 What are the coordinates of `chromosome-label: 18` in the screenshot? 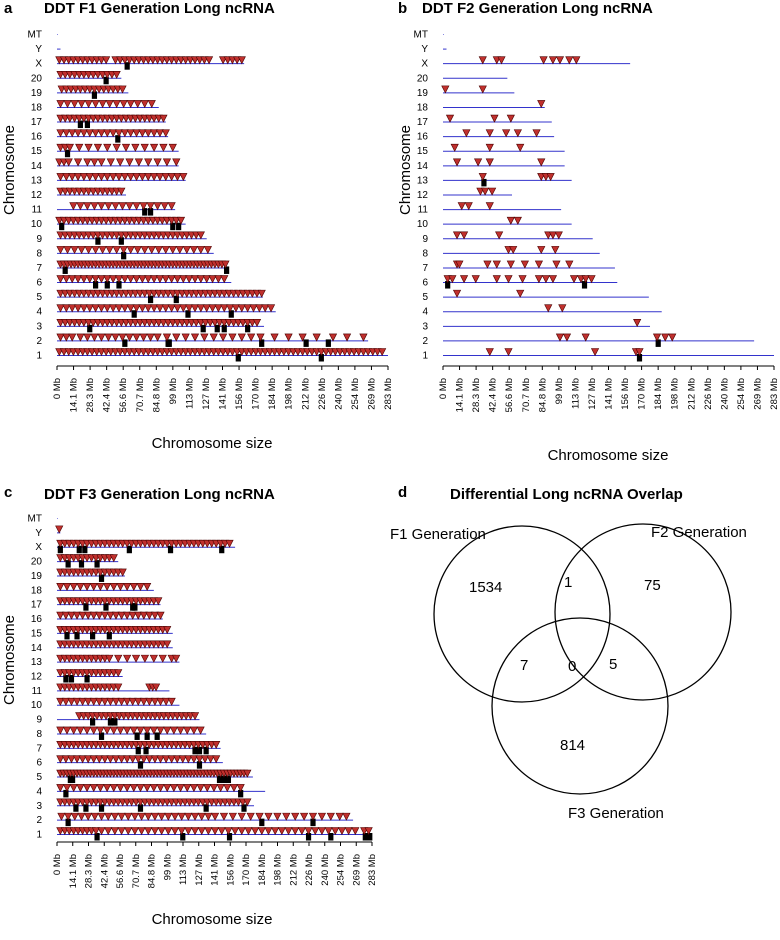 It's located at (37, 107).